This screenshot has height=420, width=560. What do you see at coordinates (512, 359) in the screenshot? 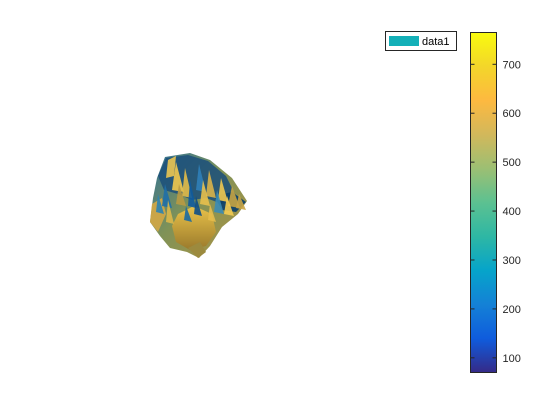
I see `colorbar-tick-label: 100` at bounding box center [512, 359].